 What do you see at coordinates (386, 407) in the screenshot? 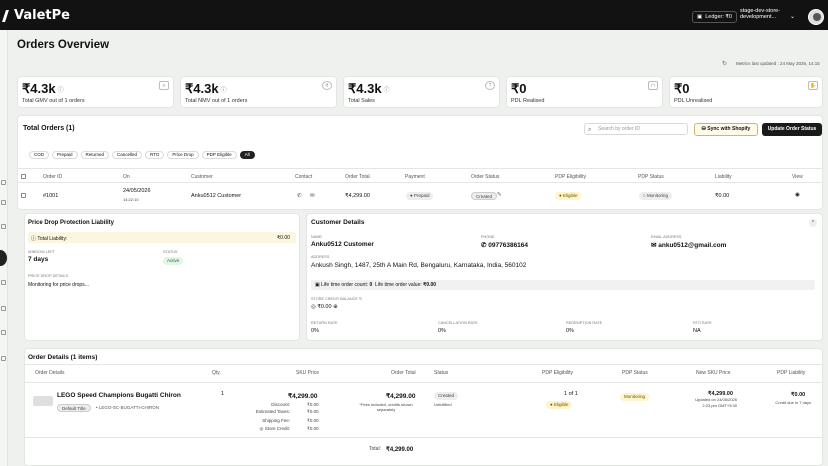
I see `order-total-note: *Fees included, credits shown separately` at bounding box center [386, 407].